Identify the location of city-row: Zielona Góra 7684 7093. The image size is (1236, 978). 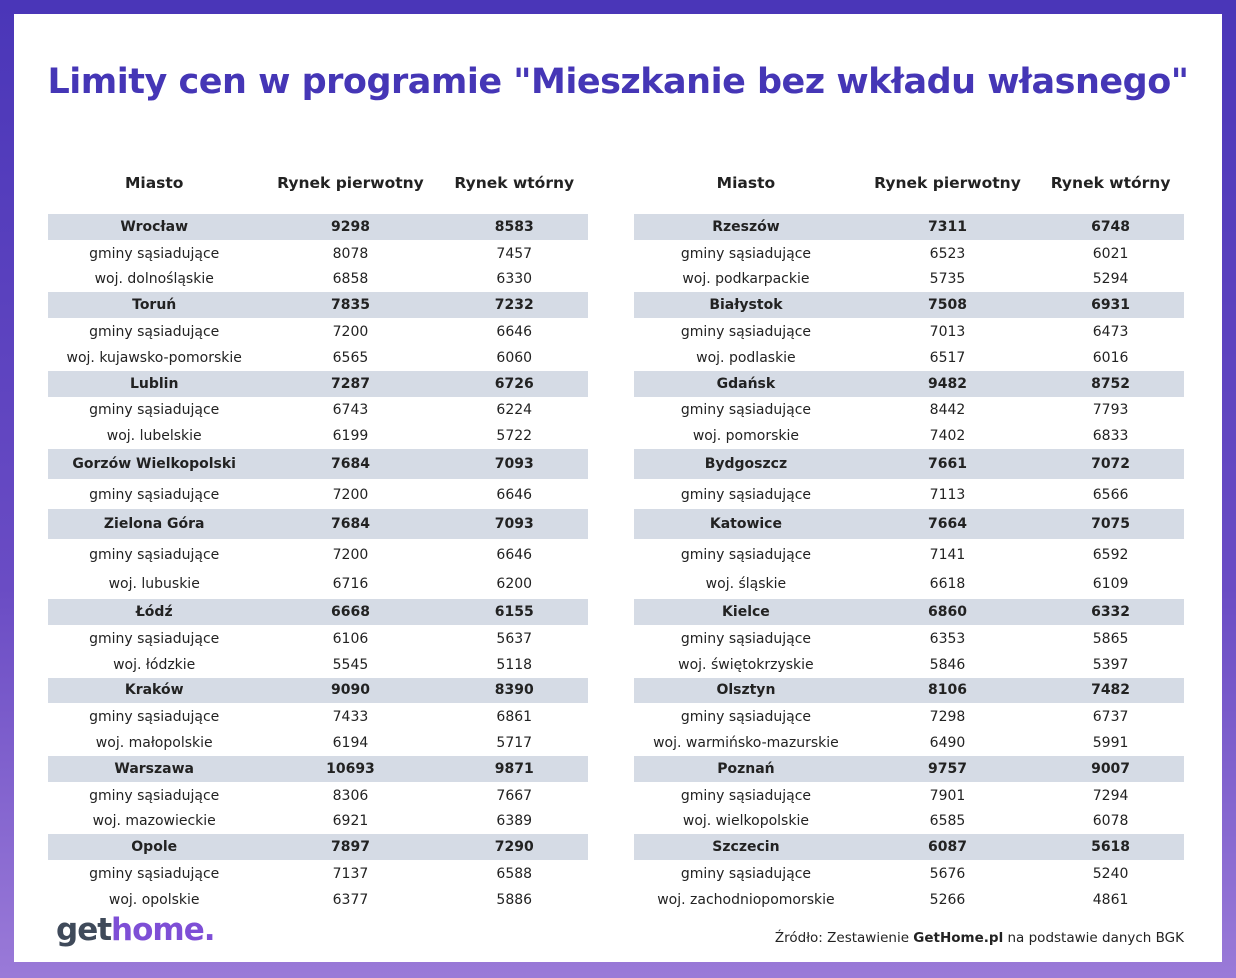
(318, 524).